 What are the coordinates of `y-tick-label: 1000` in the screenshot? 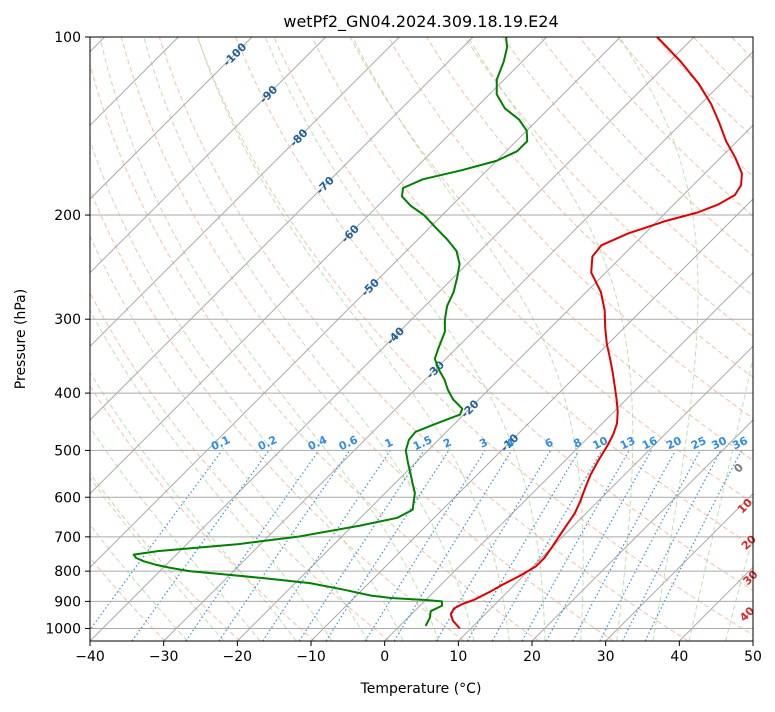 It's located at (63, 629).